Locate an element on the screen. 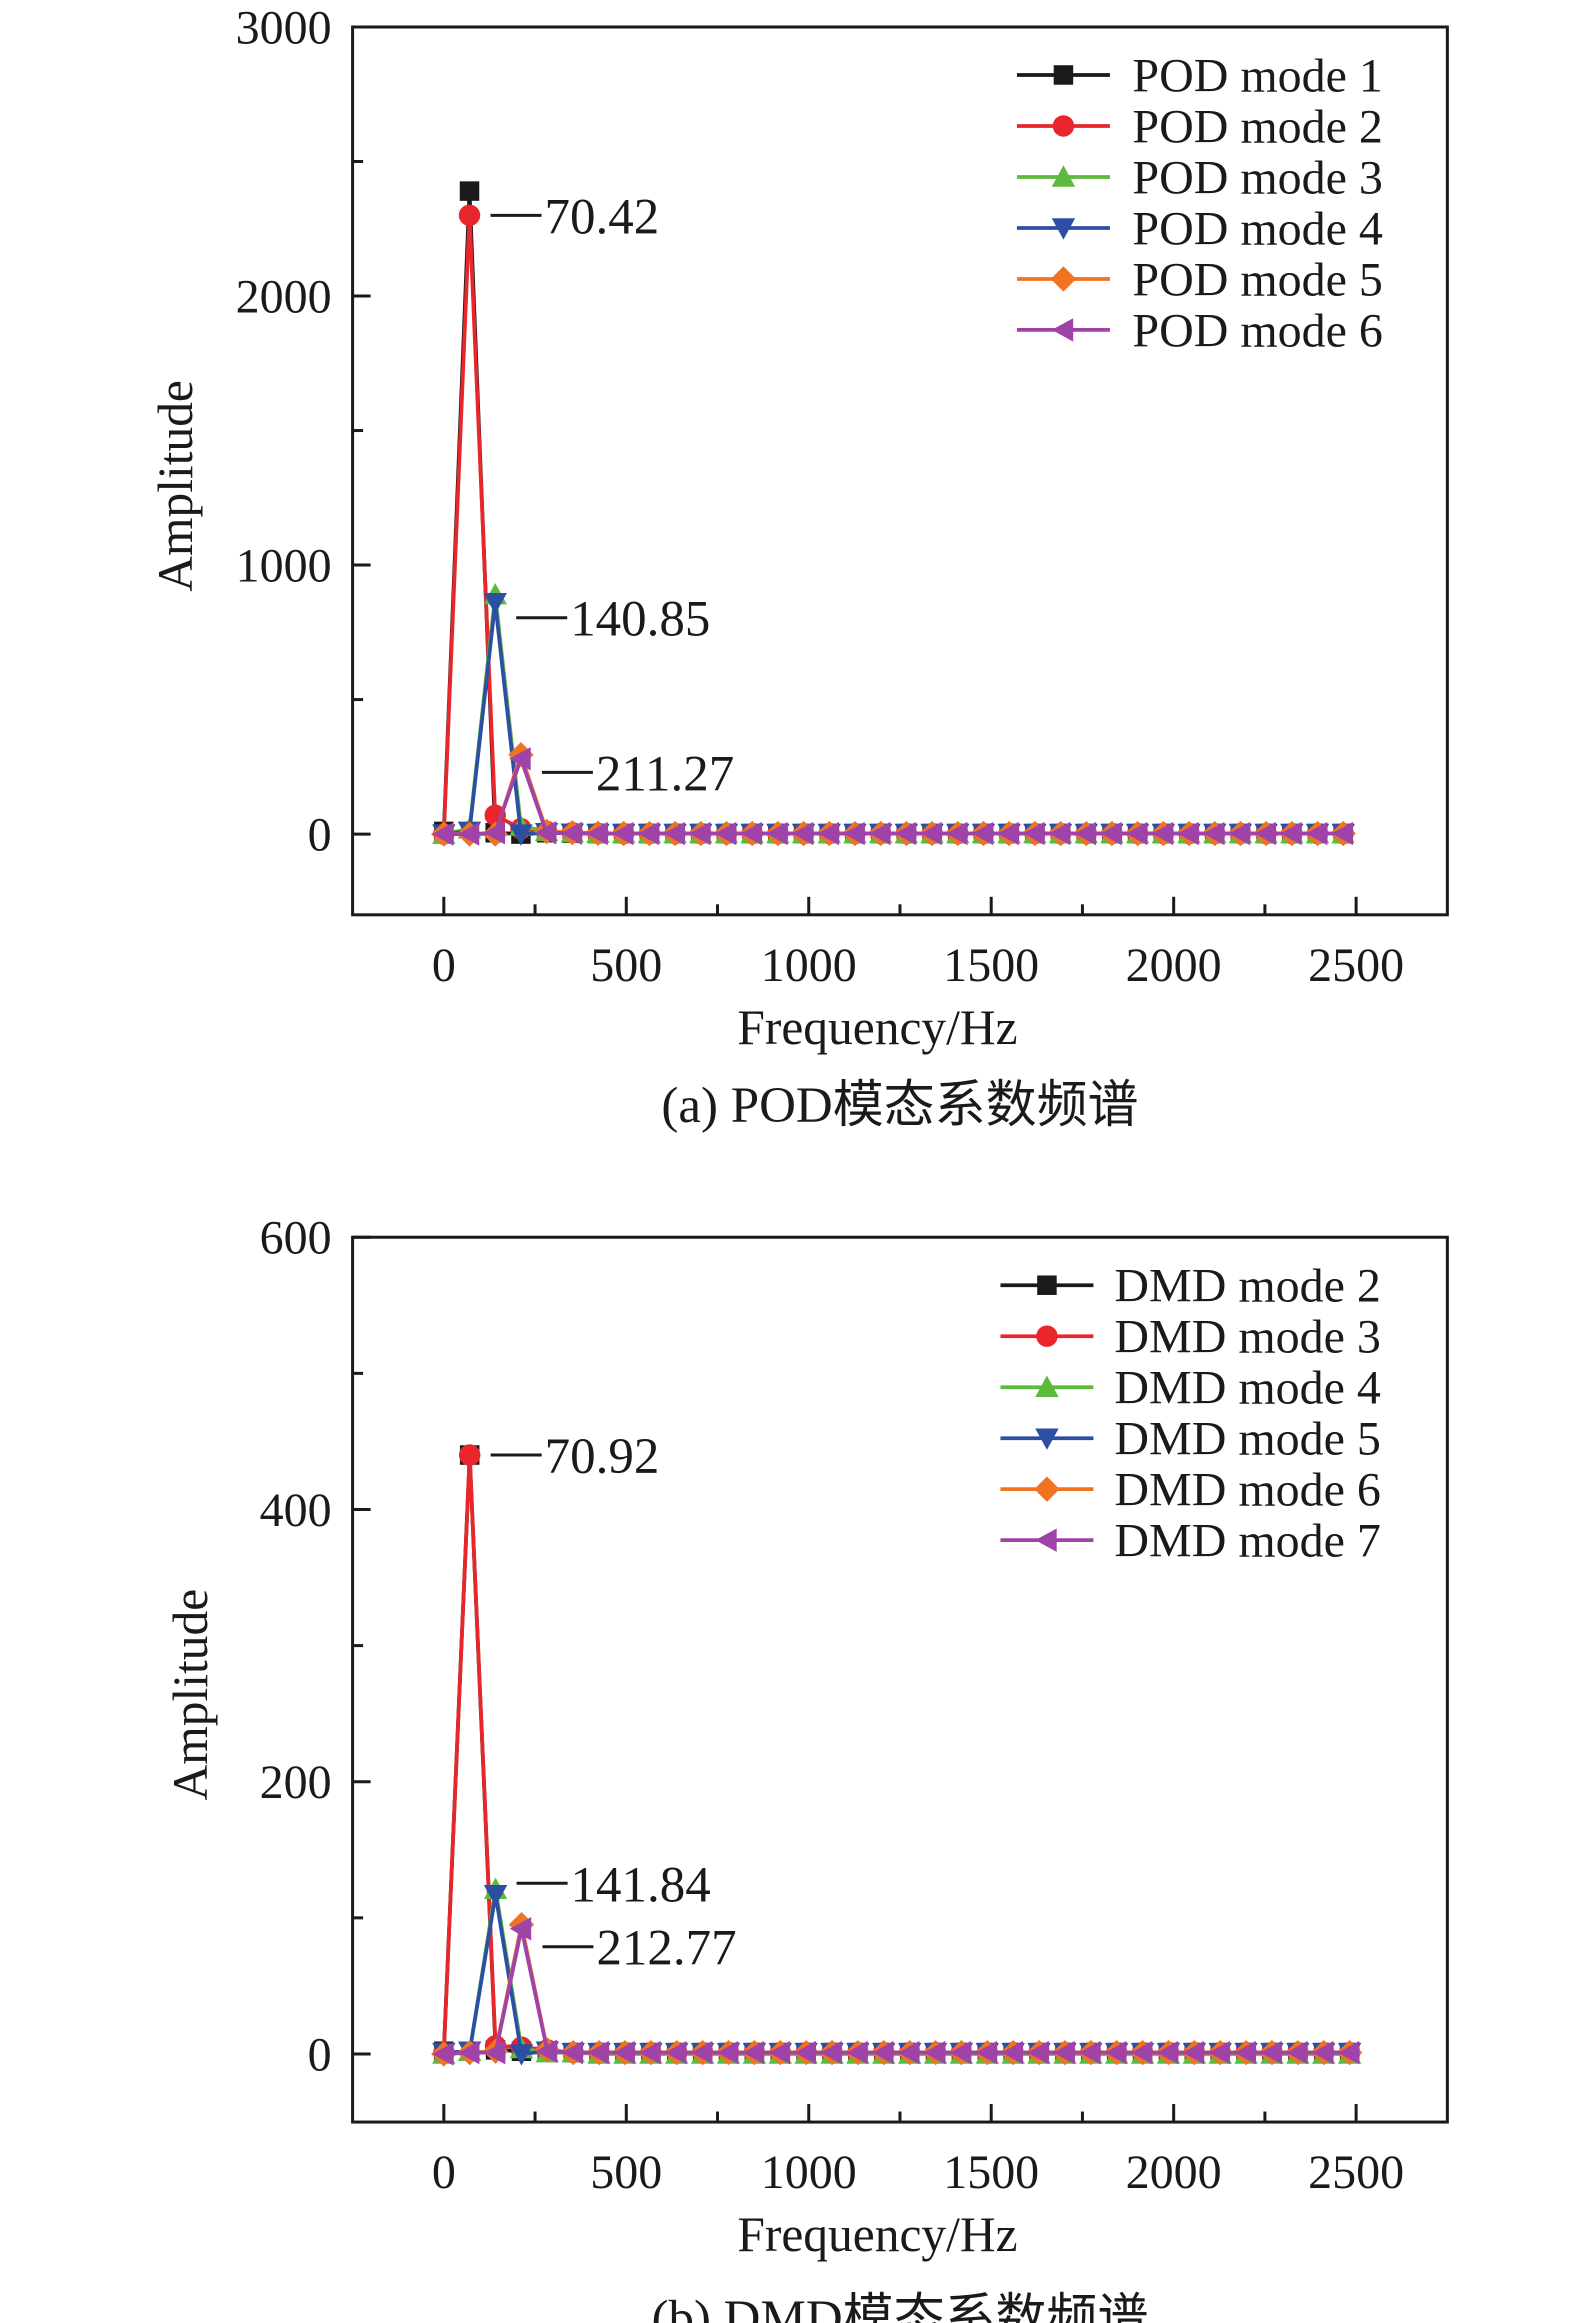  legend-label: POD mode 4 is located at coordinates (1257, 228).